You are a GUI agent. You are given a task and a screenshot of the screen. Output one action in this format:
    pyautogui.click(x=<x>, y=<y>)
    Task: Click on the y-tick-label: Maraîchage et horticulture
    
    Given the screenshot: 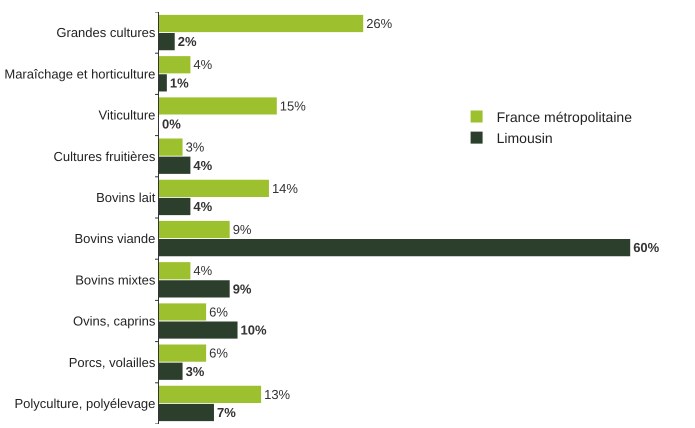 What is the action you would take?
    pyautogui.click(x=80, y=74)
    